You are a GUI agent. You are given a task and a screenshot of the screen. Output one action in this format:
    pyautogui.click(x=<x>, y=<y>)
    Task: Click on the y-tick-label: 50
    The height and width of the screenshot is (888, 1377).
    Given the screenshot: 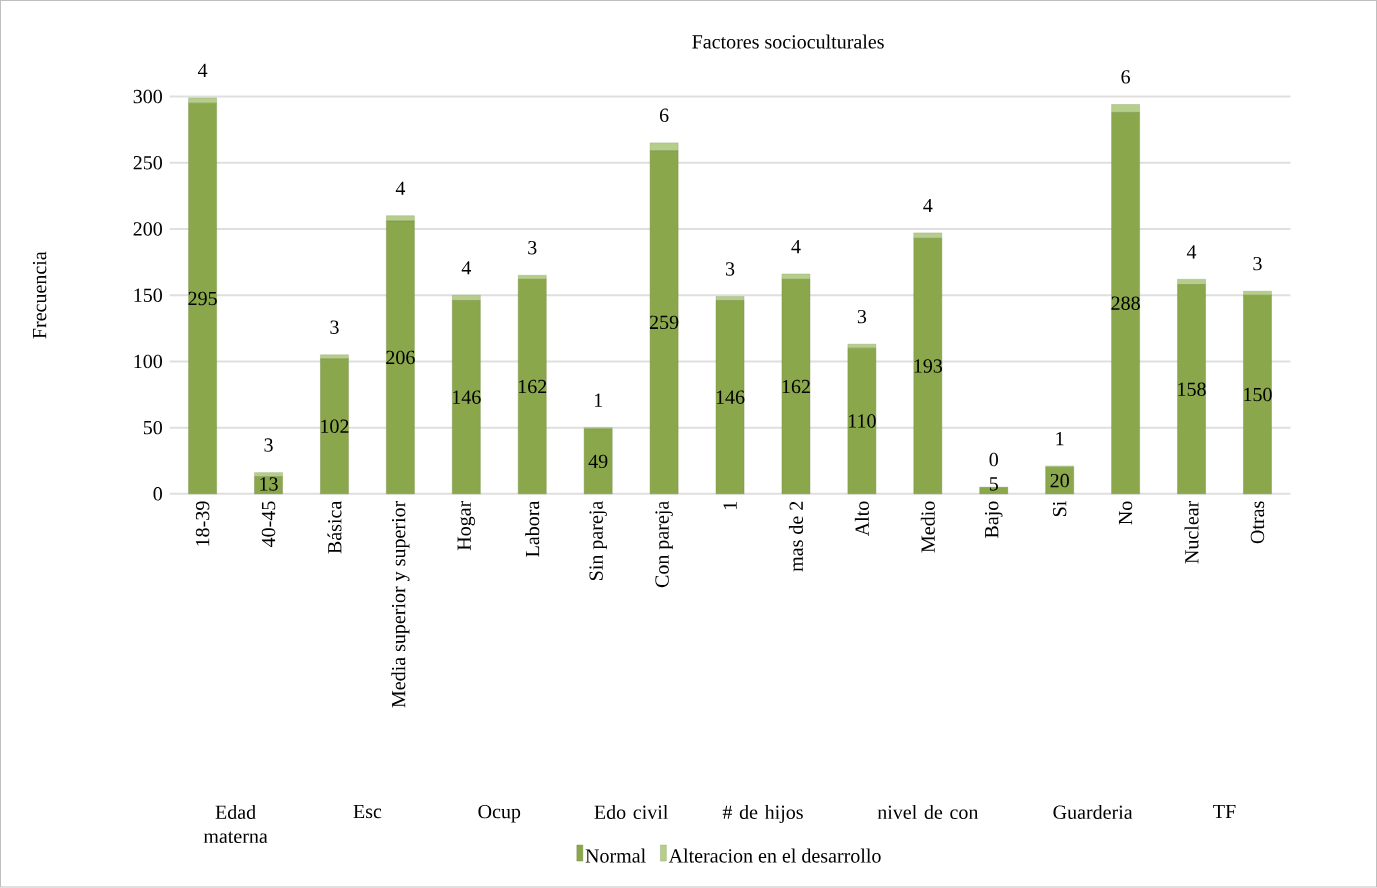 What is the action you would take?
    pyautogui.click(x=152, y=428)
    